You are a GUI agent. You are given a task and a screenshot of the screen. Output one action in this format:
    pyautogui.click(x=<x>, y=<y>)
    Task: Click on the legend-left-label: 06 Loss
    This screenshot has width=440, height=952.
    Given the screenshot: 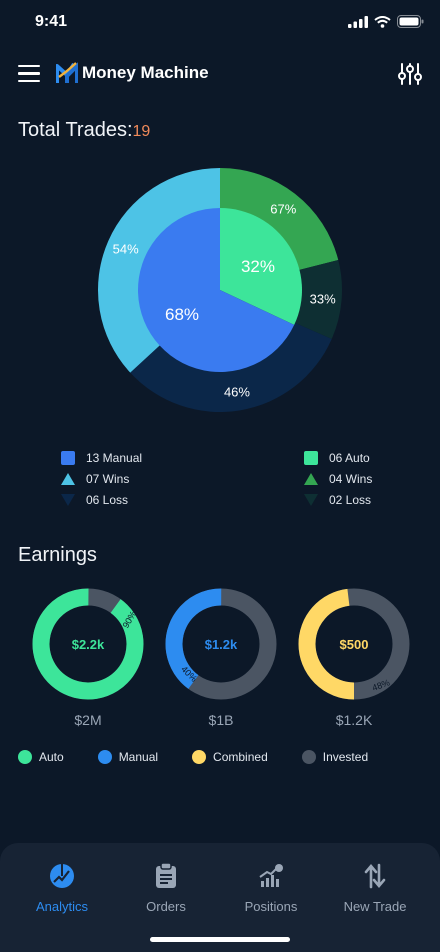 What is the action you would take?
    pyautogui.click(x=107, y=499)
    